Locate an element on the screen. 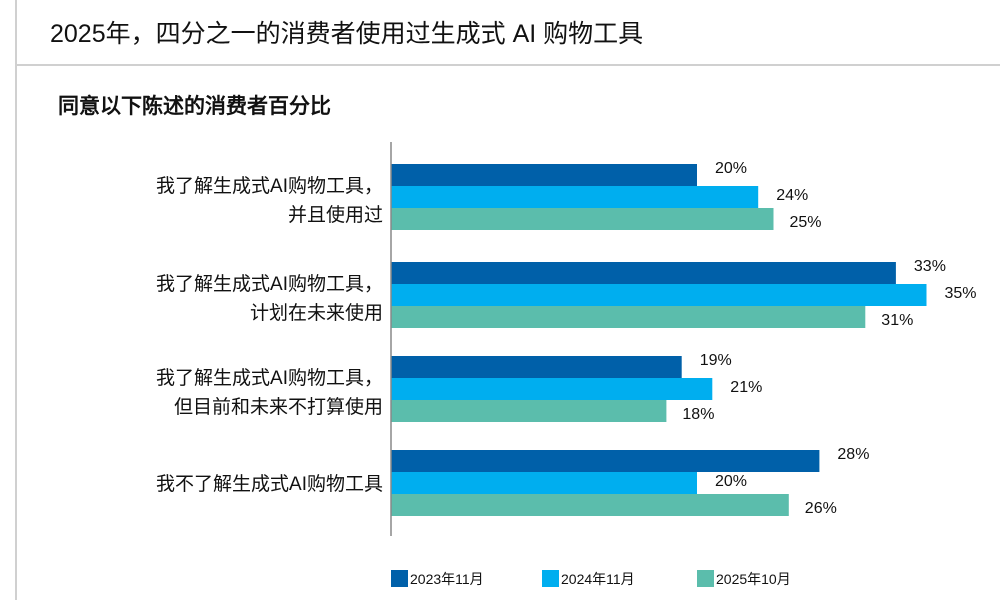 This screenshot has height=600, width=1000. data-label: 25% is located at coordinates (806, 222).